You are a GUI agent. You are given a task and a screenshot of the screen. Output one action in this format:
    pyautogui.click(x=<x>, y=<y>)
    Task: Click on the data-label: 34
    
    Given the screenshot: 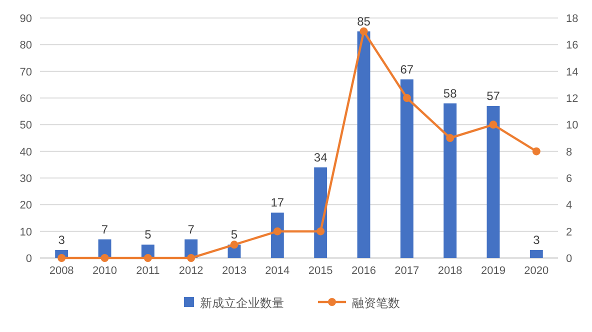 What is the action you would take?
    pyautogui.click(x=321, y=157)
    